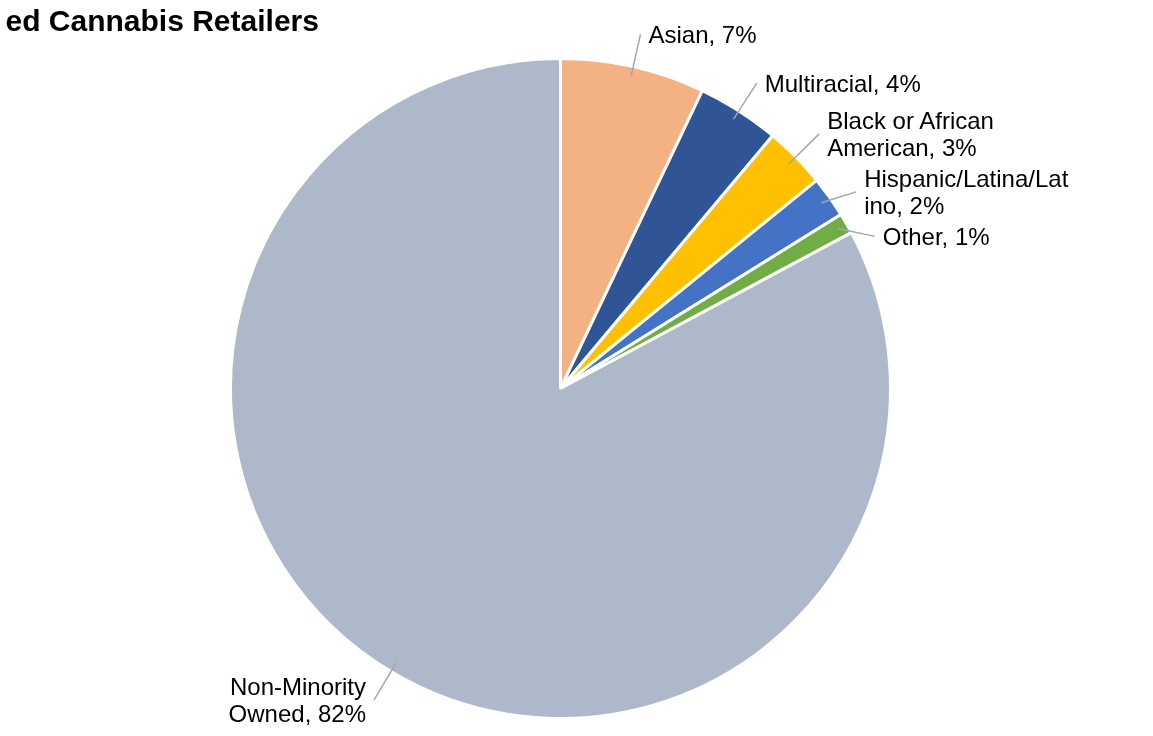 Image resolution: width=1153 pixels, height=736 pixels. I want to click on slice-label: Non-Minority Owned, 82%, so click(297, 699).